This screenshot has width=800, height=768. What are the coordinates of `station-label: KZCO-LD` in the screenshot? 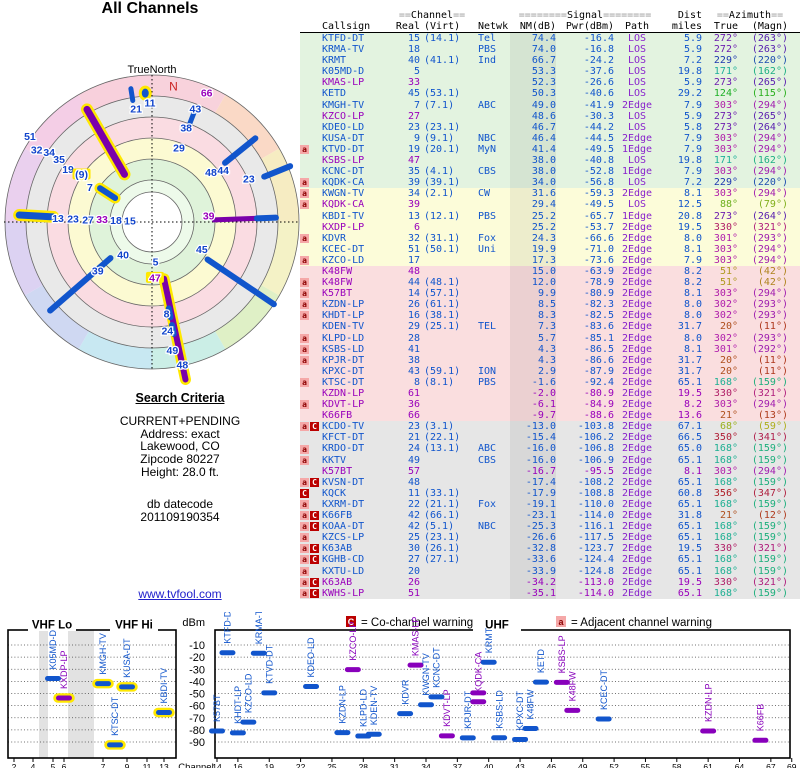 It's located at (249, 693).